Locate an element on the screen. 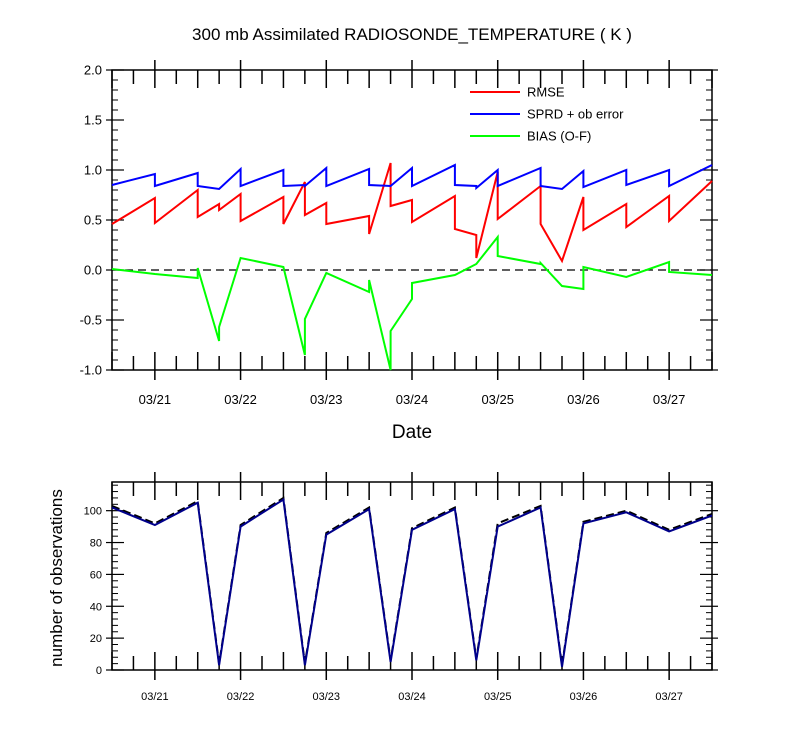  legend-label-bias-o-f: BIAS (O-F) is located at coordinates (559, 136).